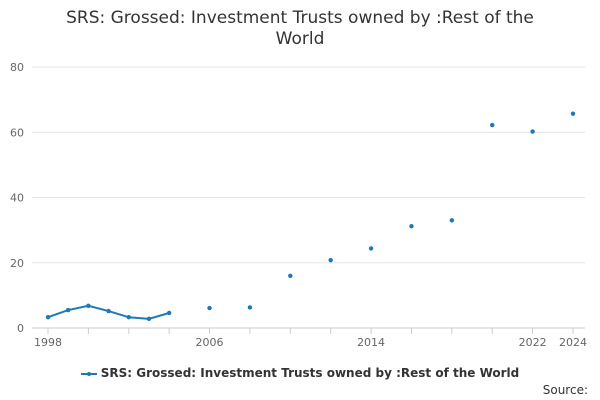  I want to click on x-axis, so click(308, 330).